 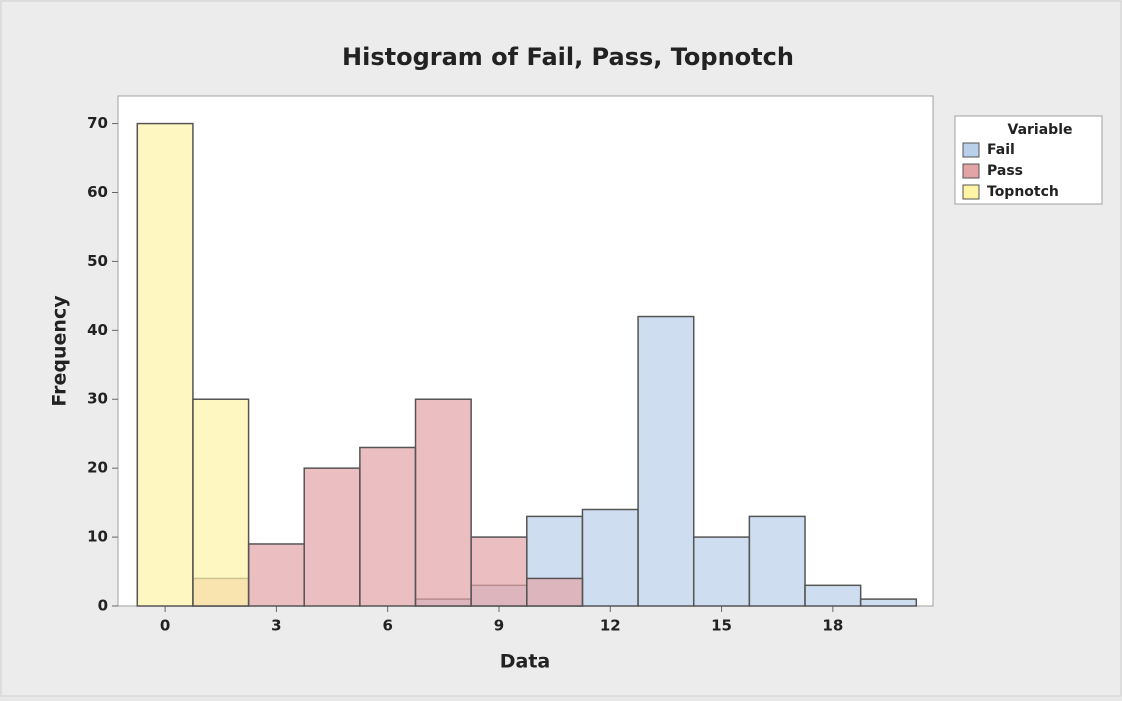 I want to click on y-tick-label: 10, so click(x=97, y=537).